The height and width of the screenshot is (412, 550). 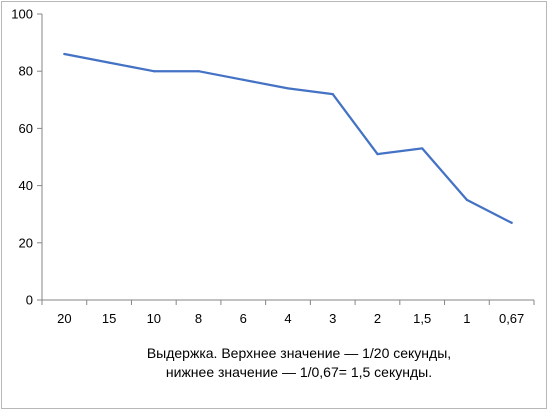 What do you see at coordinates (26, 128) in the screenshot?
I see `y-tick-label: 60` at bounding box center [26, 128].